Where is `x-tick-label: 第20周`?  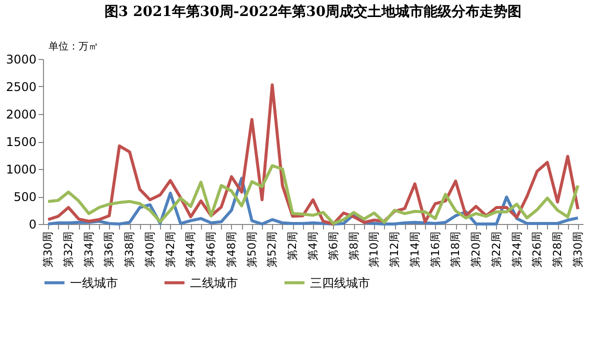 x-tick-label: 第20周 is located at coordinates (476, 250).